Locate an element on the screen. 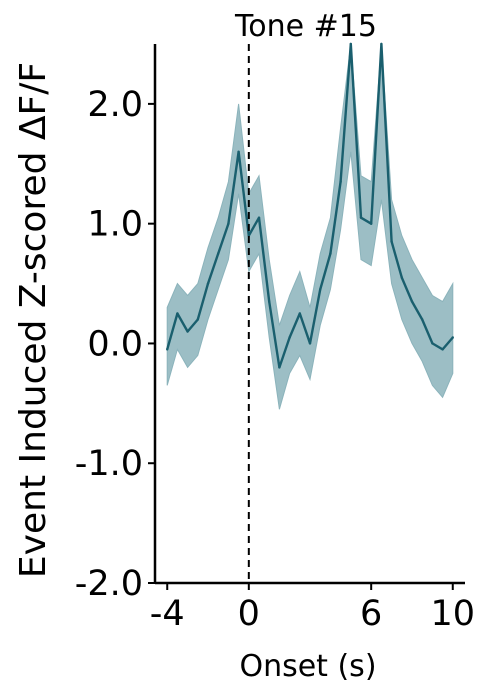 Image resolution: width=485 pixels, height=691 pixels. x-tick-label: 10 is located at coordinates (452, 614).